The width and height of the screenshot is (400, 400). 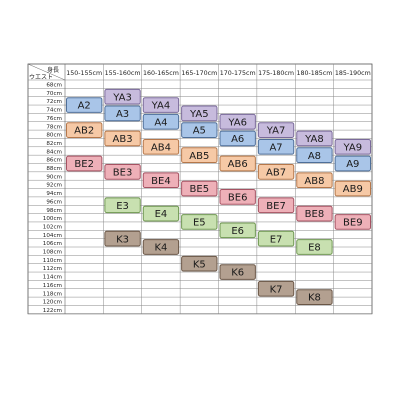 What do you see at coordinates (54, 111) in the screenshot?
I see `row-header-74cm: 74cm` at bounding box center [54, 111].